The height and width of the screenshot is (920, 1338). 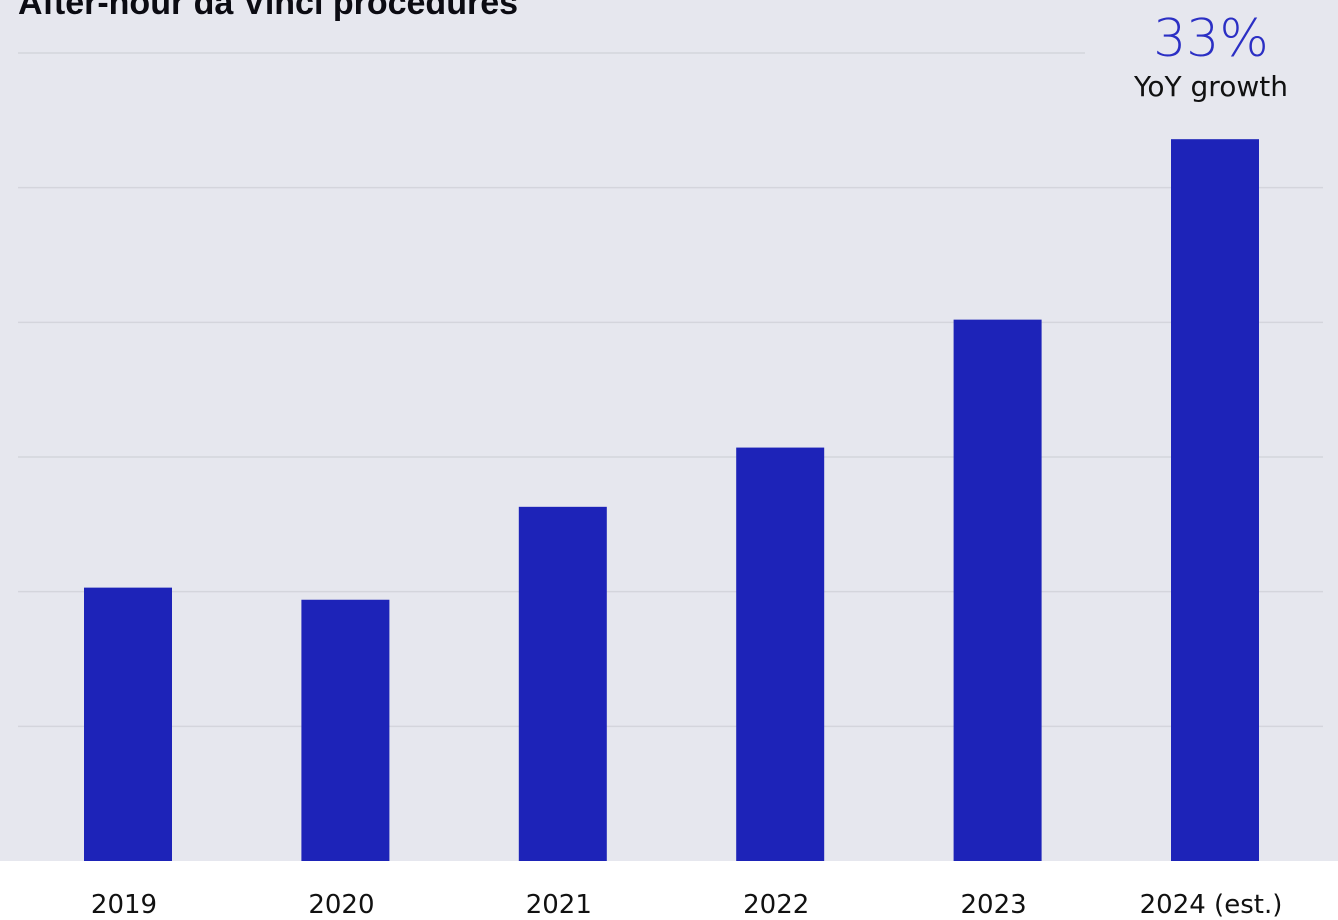 What do you see at coordinates (1210, 86) in the screenshot?
I see `growth-callout-caption: YoY growth` at bounding box center [1210, 86].